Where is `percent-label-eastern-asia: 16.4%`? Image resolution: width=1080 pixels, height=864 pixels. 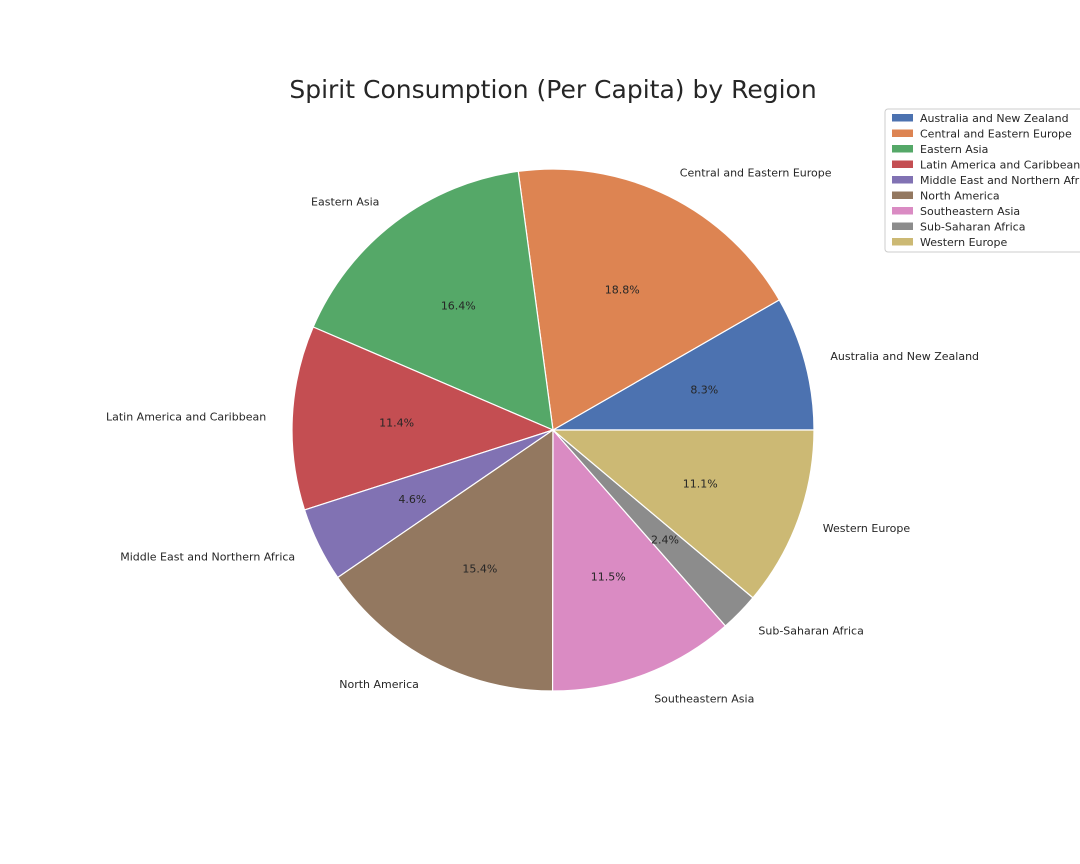 percent-label-eastern-asia: 16.4% is located at coordinates (458, 305).